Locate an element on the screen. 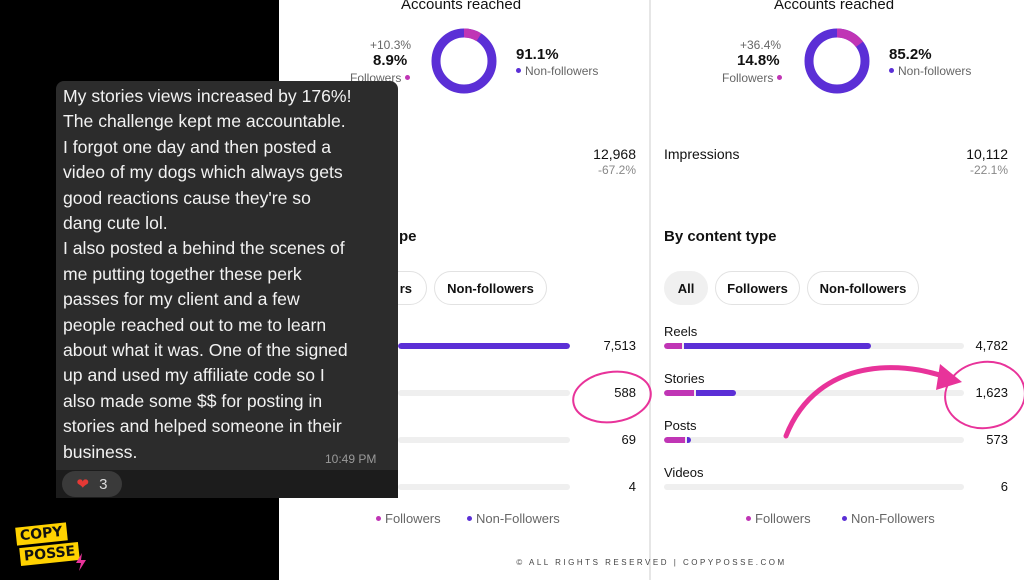  impressions-label-right: Impressions is located at coordinates (702, 154).